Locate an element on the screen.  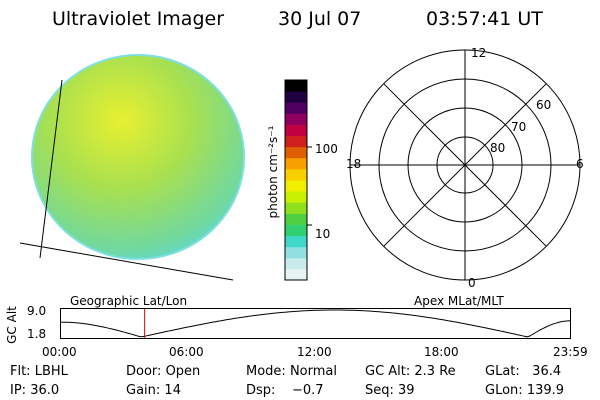
dsp-status: Dsp: −0.7 is located at coordinates (285, 390).